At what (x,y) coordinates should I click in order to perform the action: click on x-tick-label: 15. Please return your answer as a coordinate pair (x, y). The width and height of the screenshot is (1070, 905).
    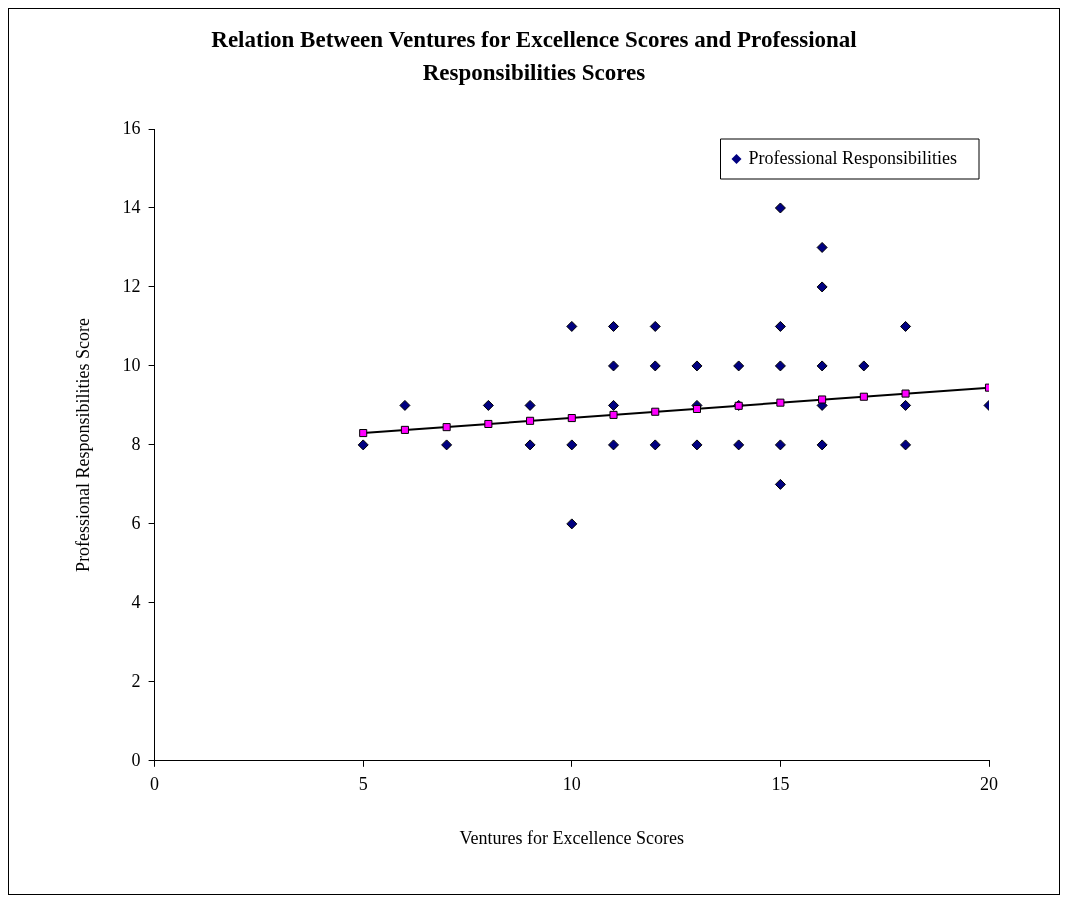
    Looking at the image, I should click on (780, 784).